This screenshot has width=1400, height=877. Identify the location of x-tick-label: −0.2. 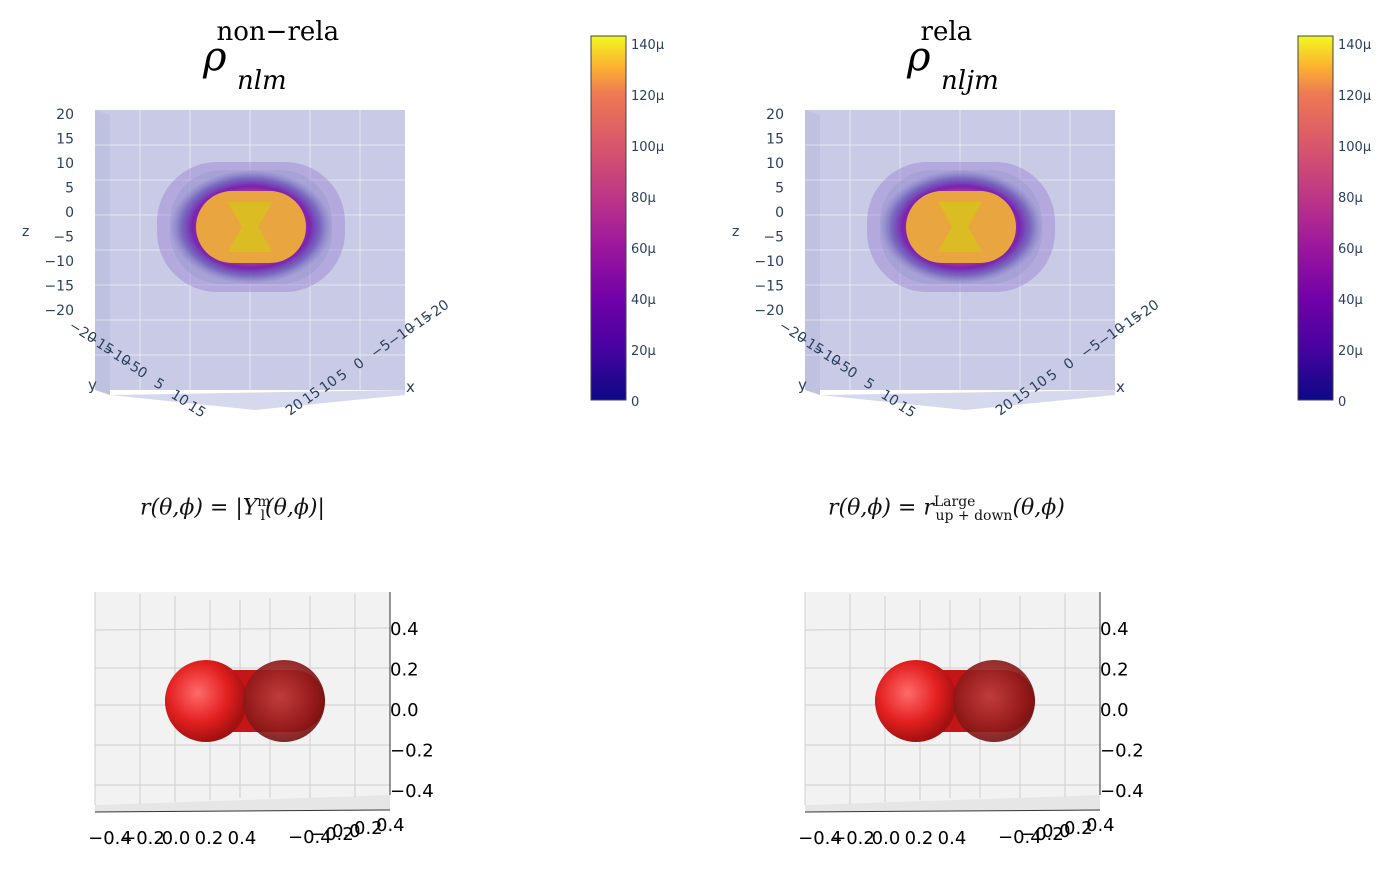
(853, 838).